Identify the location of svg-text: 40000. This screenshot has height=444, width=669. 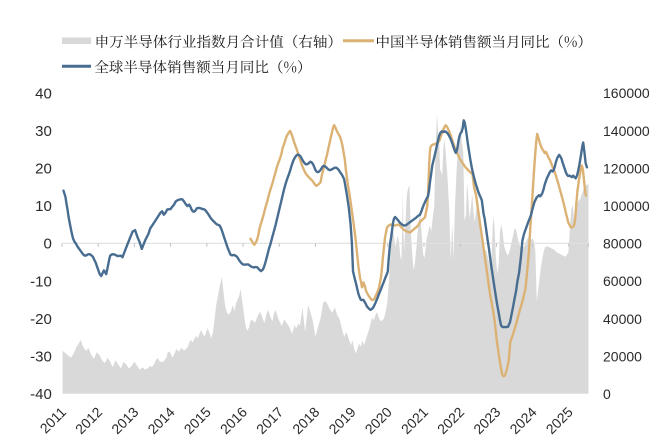
(622, 319).